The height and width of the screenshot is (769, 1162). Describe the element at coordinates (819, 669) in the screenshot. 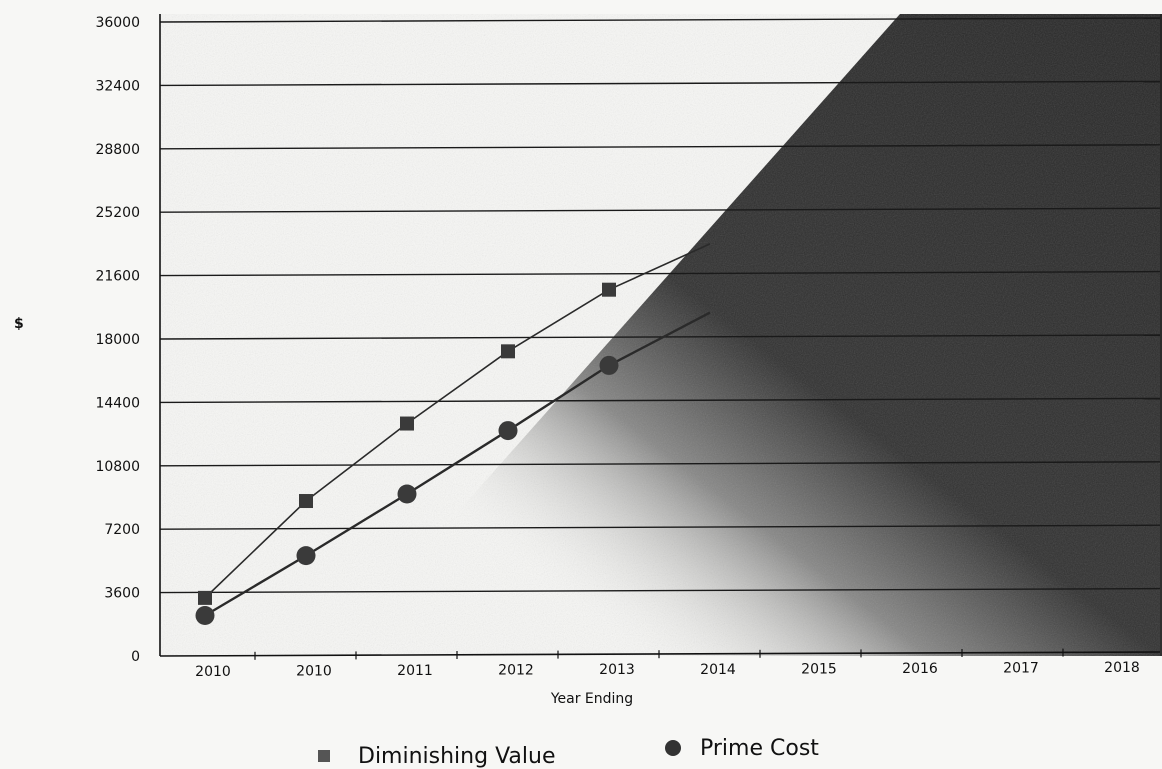

I see `x-tick-label: 2015` at that location.